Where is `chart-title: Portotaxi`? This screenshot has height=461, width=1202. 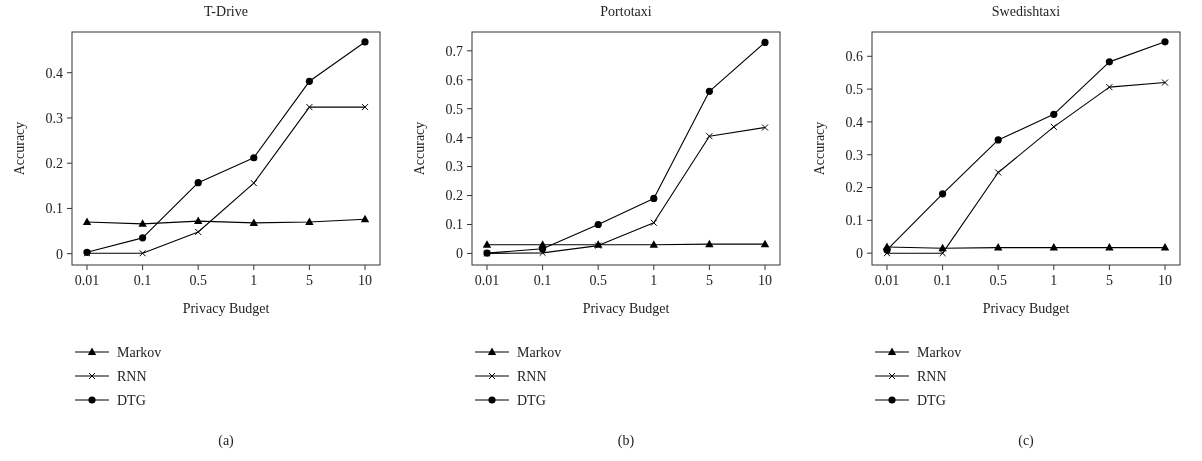 chart-title: Portotaxi is located at coordinates (626, 11).